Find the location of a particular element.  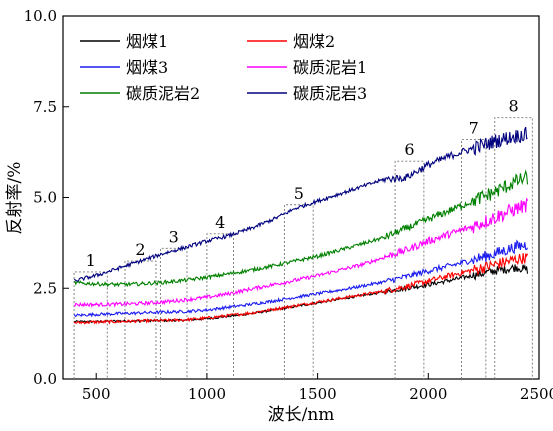

x-tick-label: 1500 is located at coordinates (318, 394).